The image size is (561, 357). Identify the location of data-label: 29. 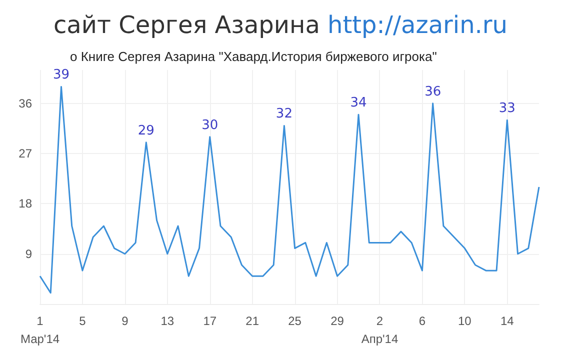
(146, 130).